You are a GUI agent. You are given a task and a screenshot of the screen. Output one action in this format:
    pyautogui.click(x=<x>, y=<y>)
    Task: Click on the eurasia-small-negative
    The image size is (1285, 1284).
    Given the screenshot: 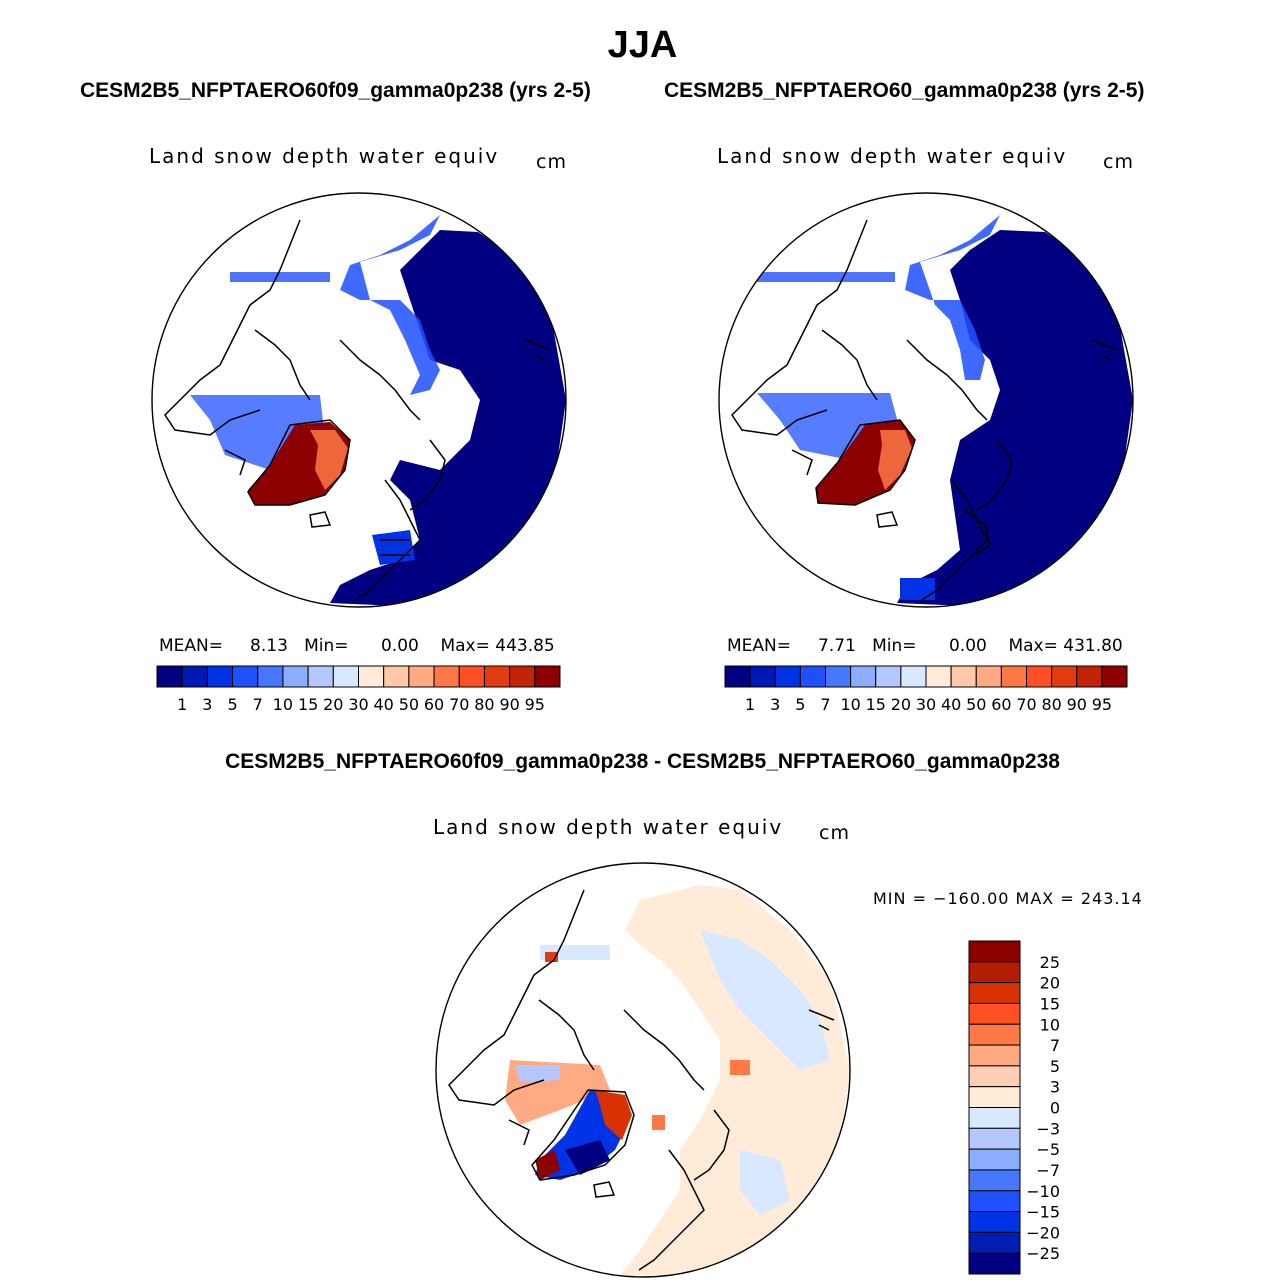 What is the action you would take?
    pyautogui.click(x=765, y=1000)
    